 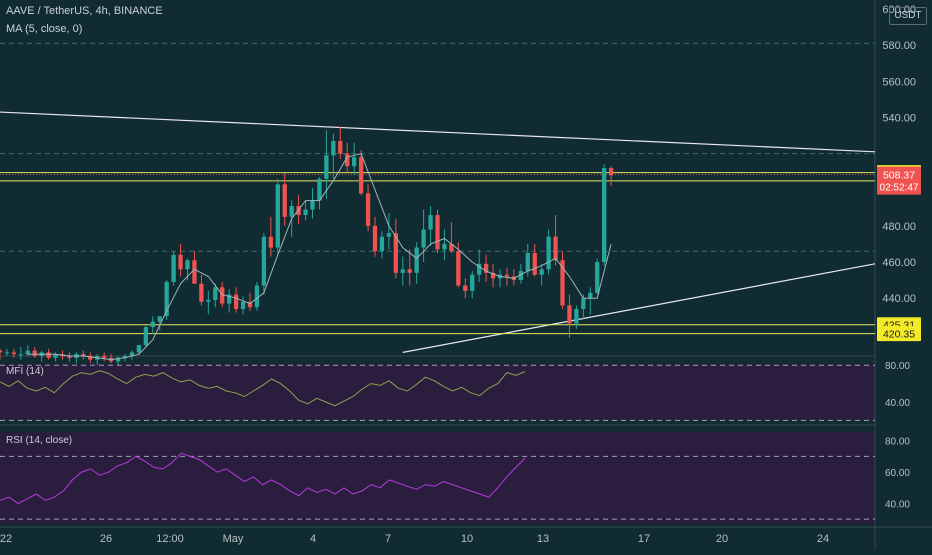 What do you see at coordinates (313, 539) in the screenshot?
I see `time-tick-label: 4` at bounding box center [313, 539].